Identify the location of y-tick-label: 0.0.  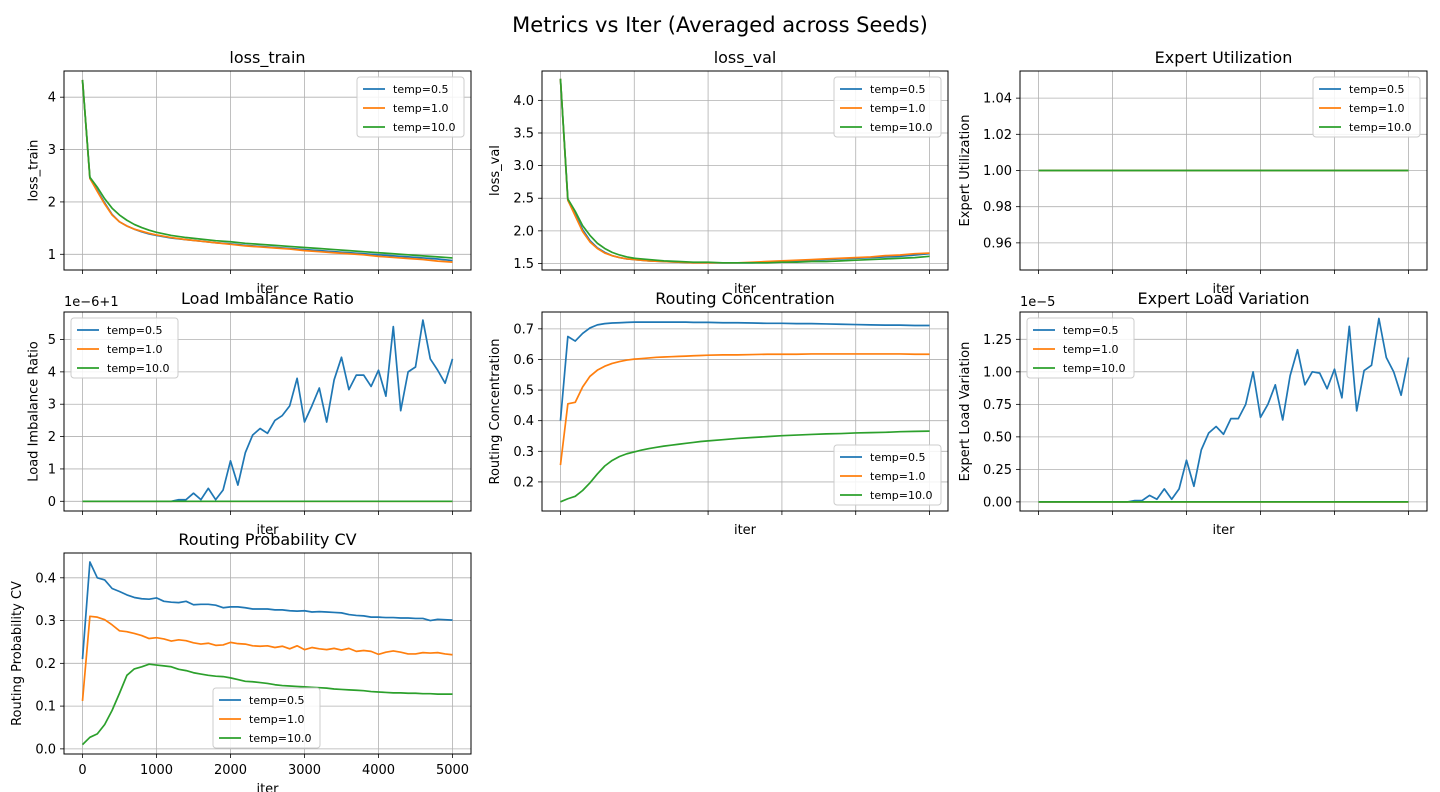
(45, 749).